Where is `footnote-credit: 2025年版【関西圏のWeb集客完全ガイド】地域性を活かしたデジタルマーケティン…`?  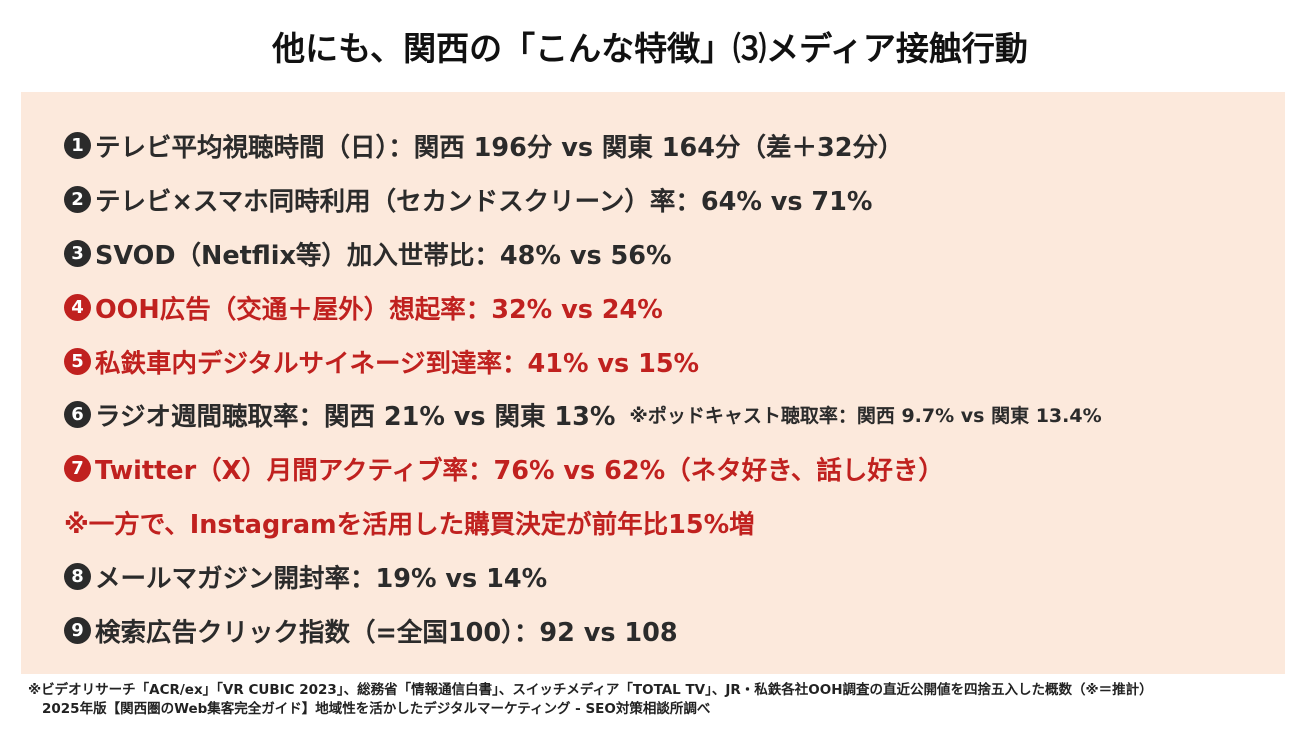 footnote-credit: 2025年版【関西圏のWeb集客完全ガイド】地域性を活かしたデジタルマーケティン… is located at coordinates (376, 709).